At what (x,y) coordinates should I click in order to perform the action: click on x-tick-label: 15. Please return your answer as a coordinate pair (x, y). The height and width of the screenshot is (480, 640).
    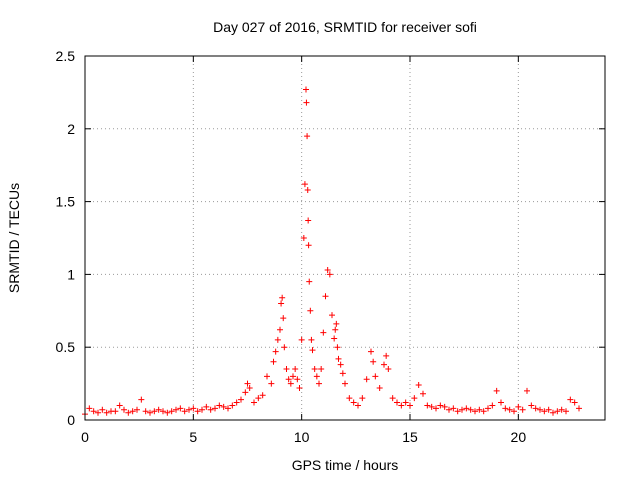
    Looking at the image, I should click on (410, 437).